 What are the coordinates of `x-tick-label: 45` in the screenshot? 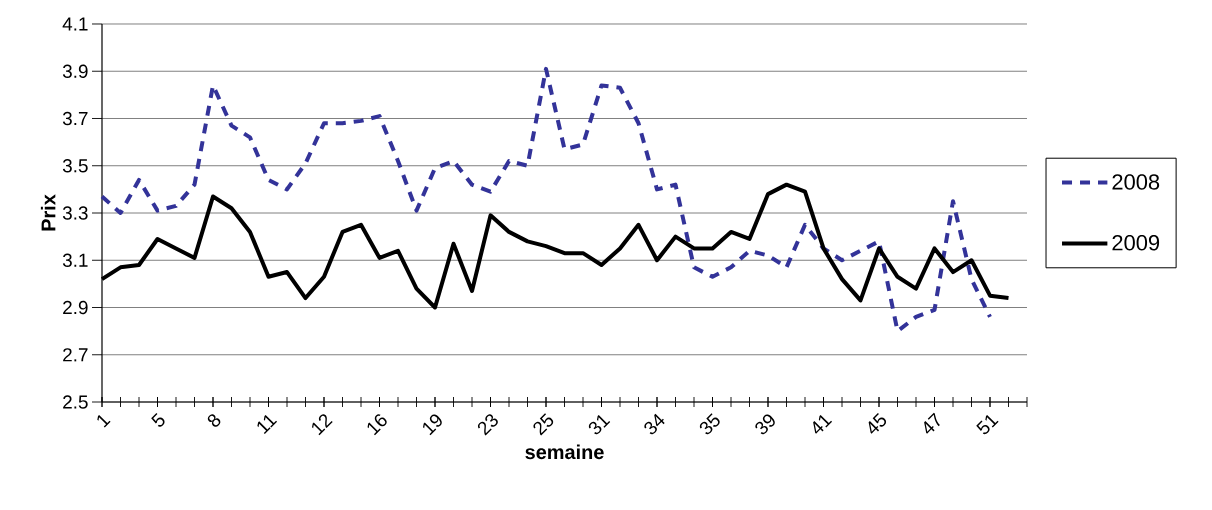 It's located at (877, 423).